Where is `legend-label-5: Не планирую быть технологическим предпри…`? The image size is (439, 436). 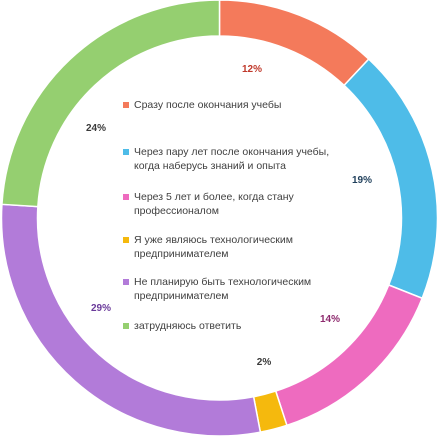 legend-label-5: Не планирую быть технологическим предпри… is located at coordinates (223, 289).